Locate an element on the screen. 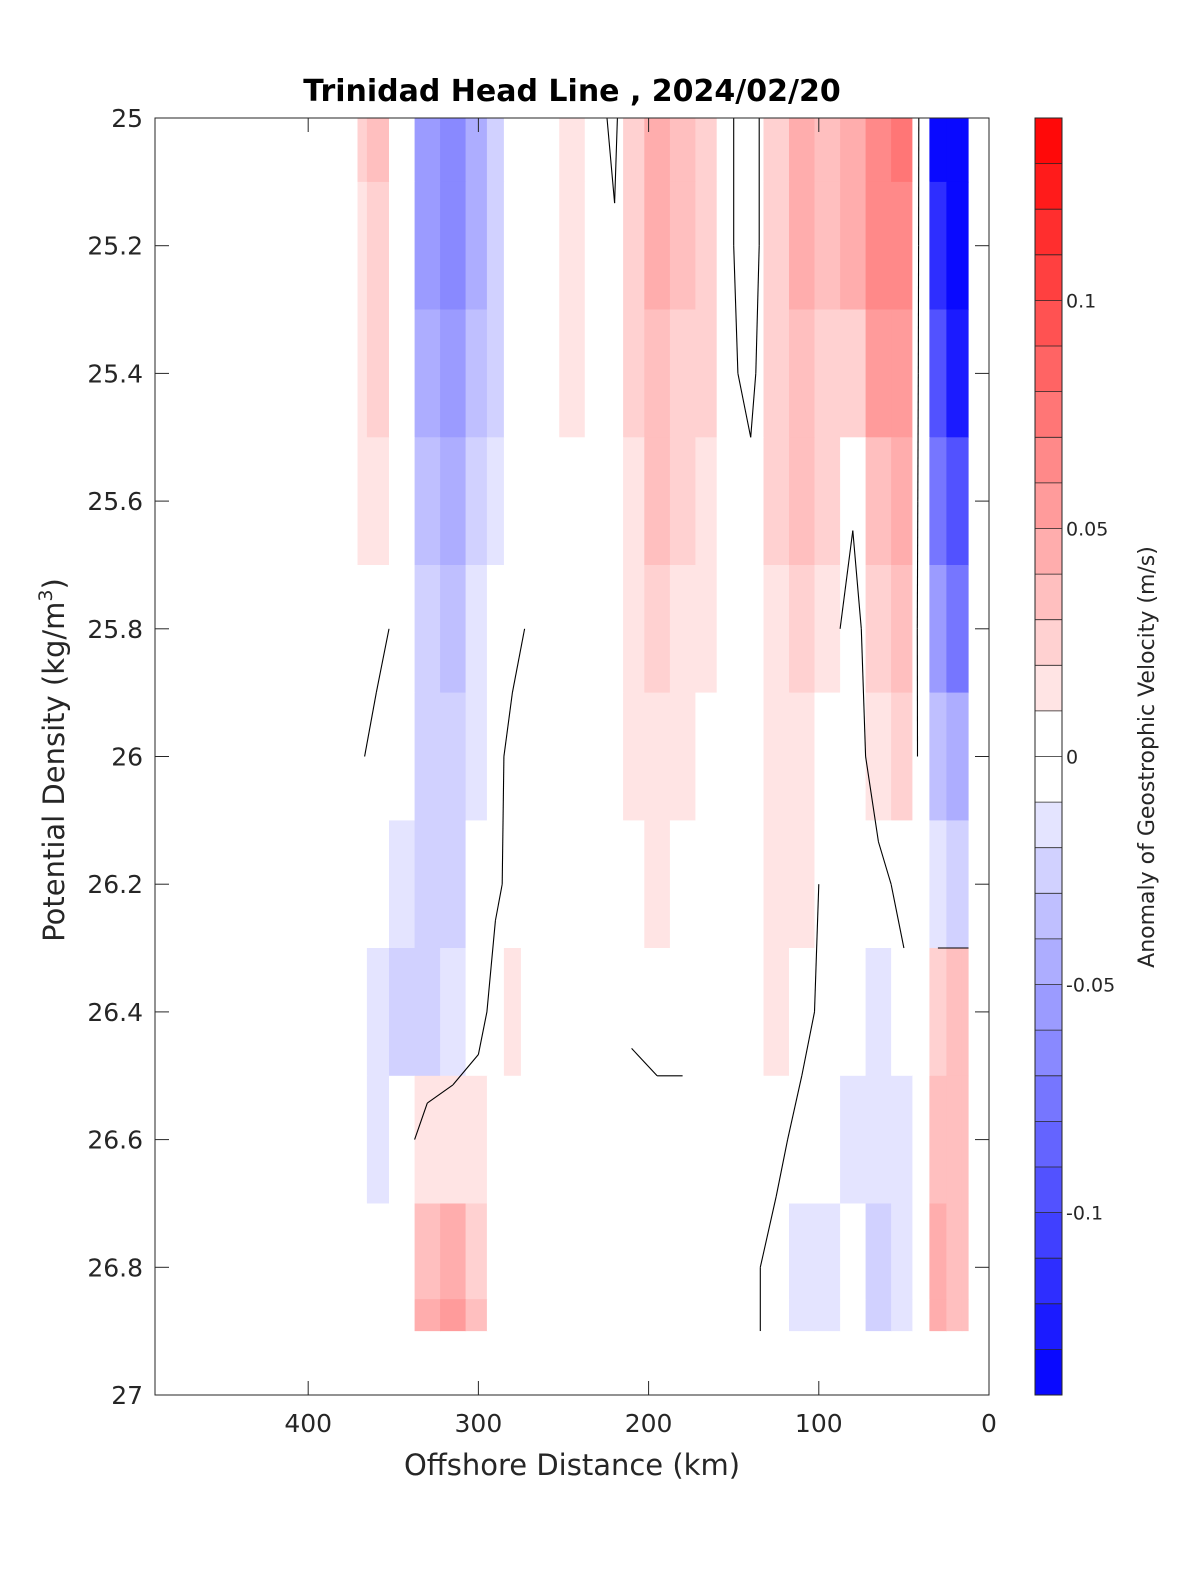  y-tick-label: 26 is located at coordinates (127, 757).